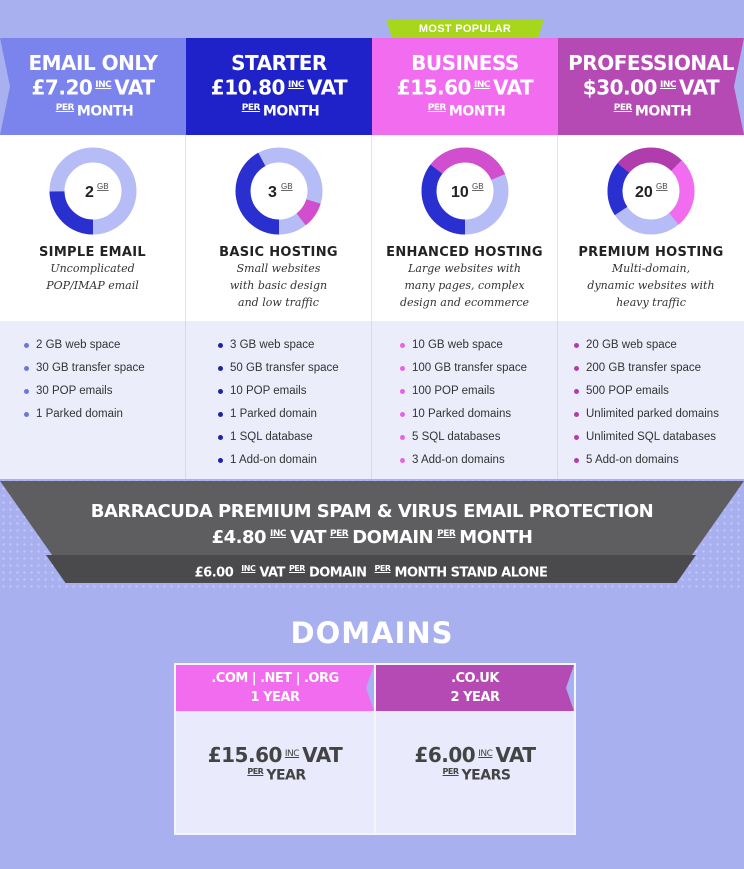  I want to click on domain-term: 2 YEAR, so click(475, 697).